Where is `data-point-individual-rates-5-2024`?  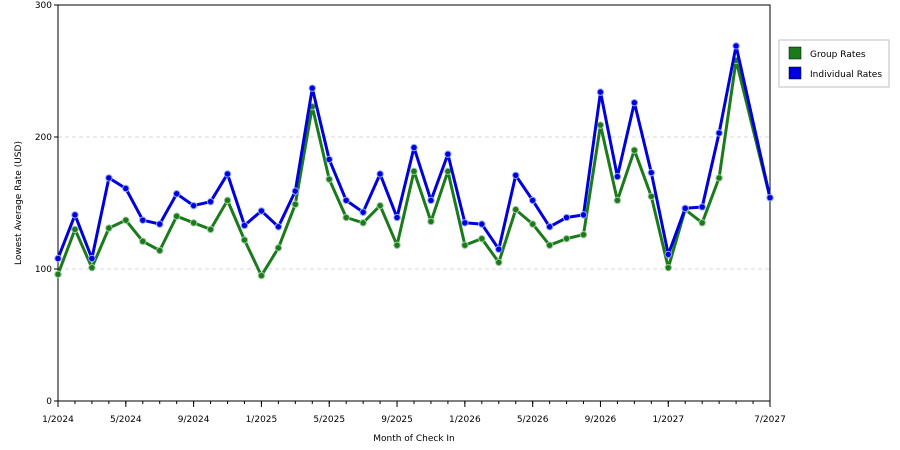
data-point-individual-rates-5-2024 is located at coordinates (126, 188).